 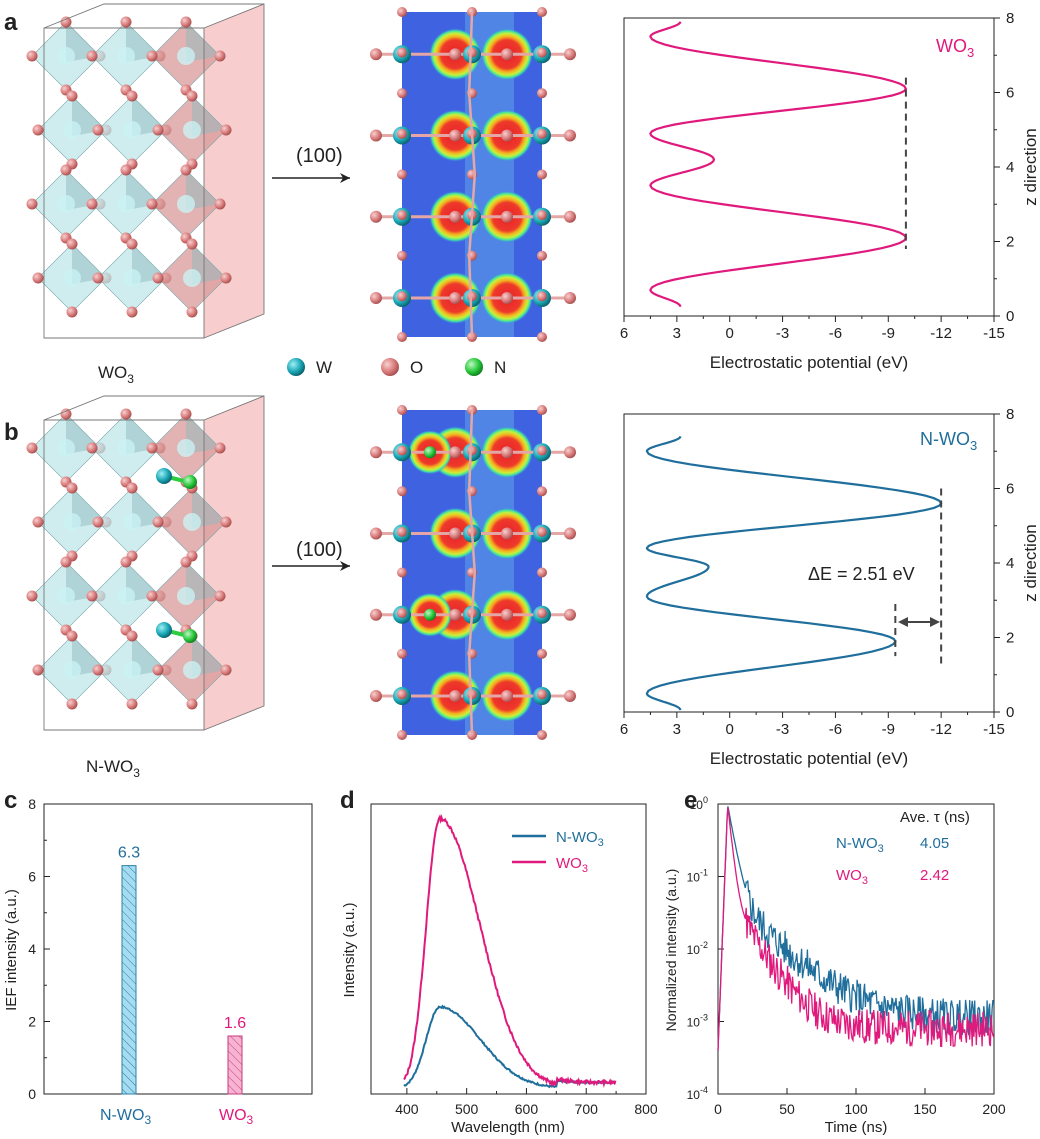 I want to click on arrow-b-head, so click(x=345, y=566).